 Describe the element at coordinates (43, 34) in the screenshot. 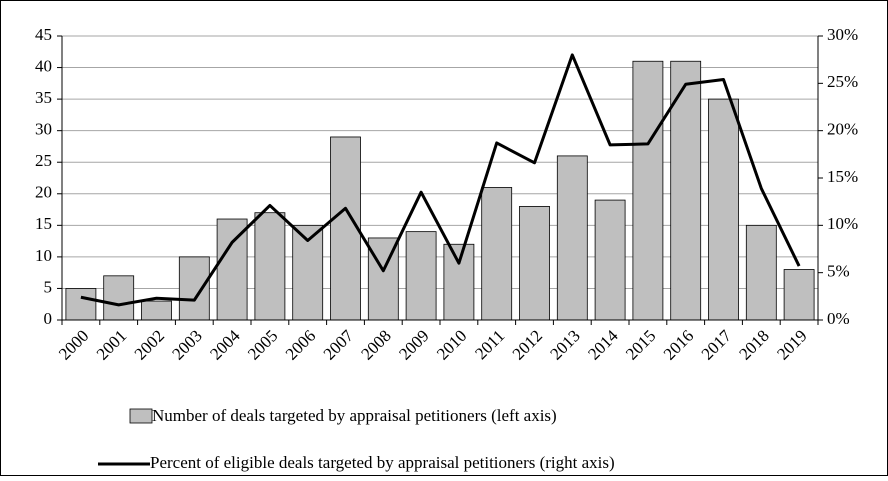

I see `y-tick-label: 45` at that location.